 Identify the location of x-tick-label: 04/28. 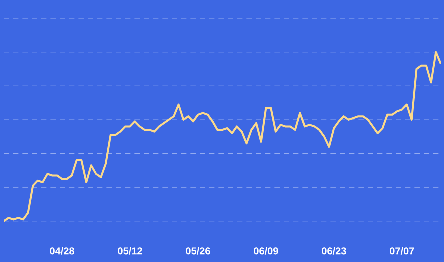
(62, 251).